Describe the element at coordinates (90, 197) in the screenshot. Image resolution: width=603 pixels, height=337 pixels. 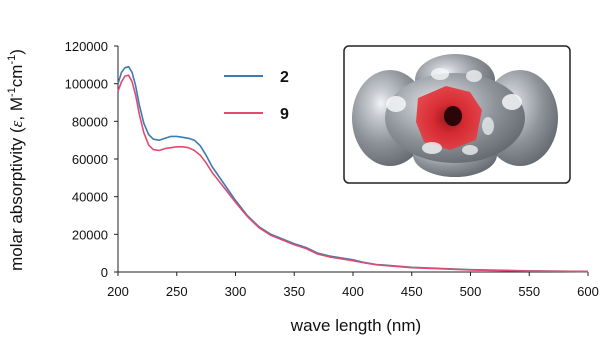
I see `y-tick-label: 40000` at that location.